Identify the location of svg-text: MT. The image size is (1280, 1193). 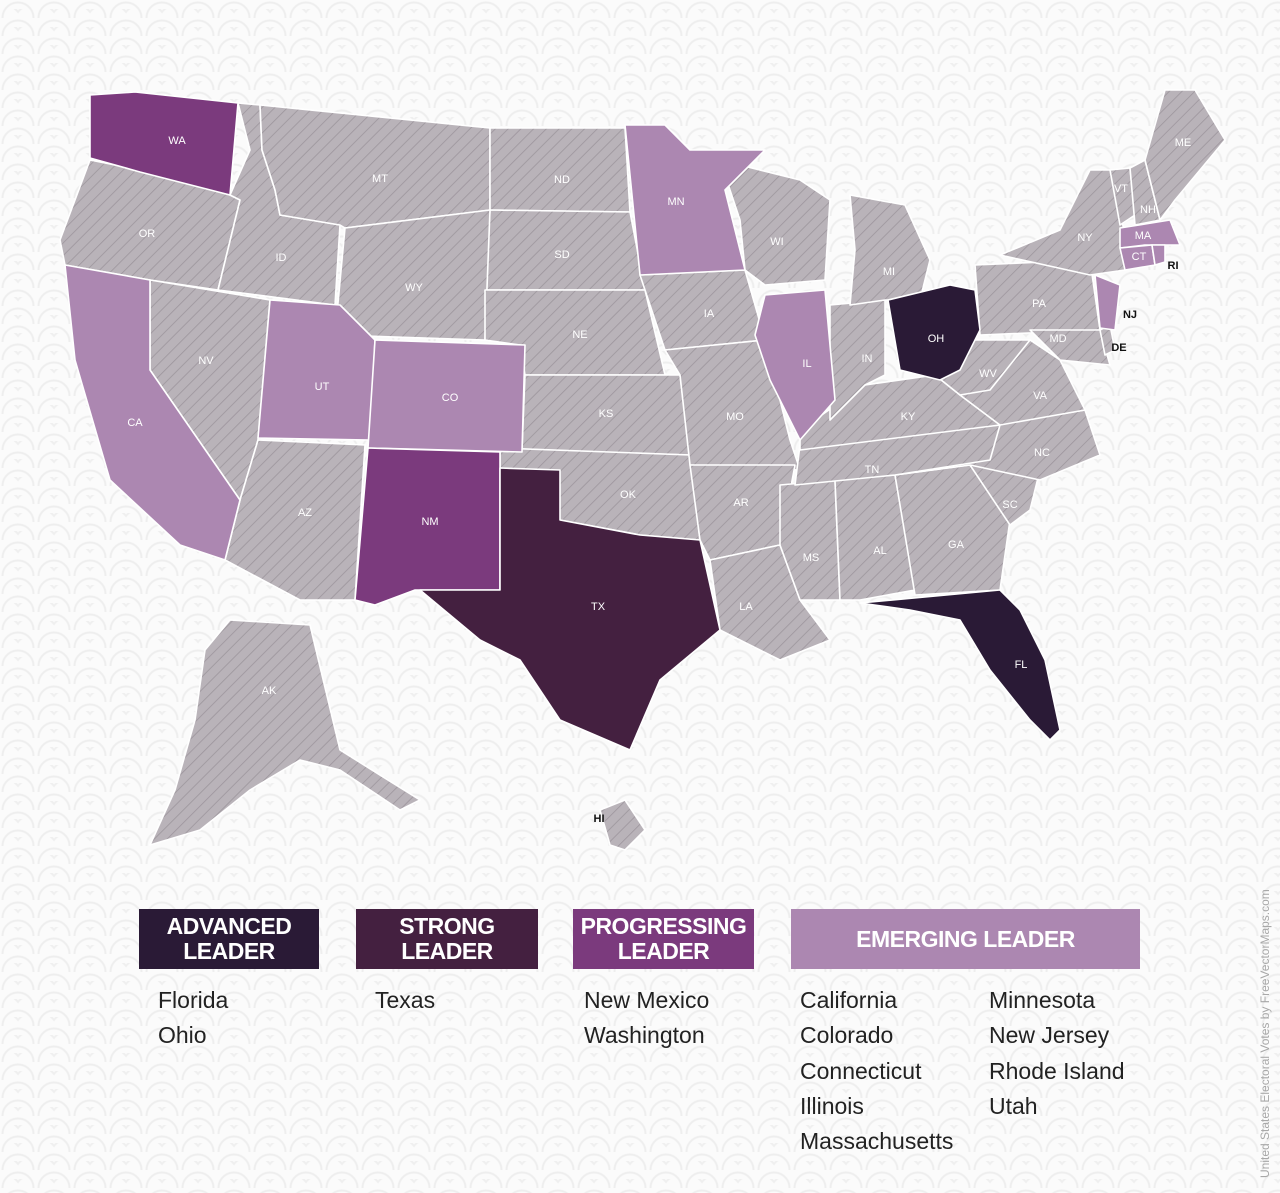
(380, 179).